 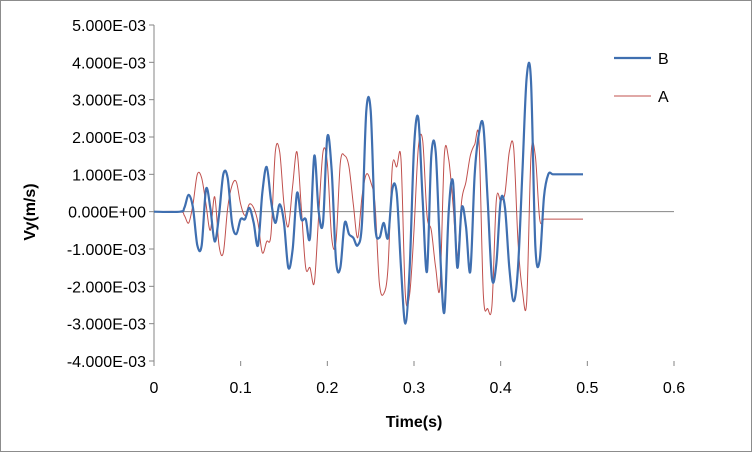 What do you see at coordinates (107, 213) in the screenshot?
I see `y-tick-label: 0.000E+00` at bounding box center [107, 213].